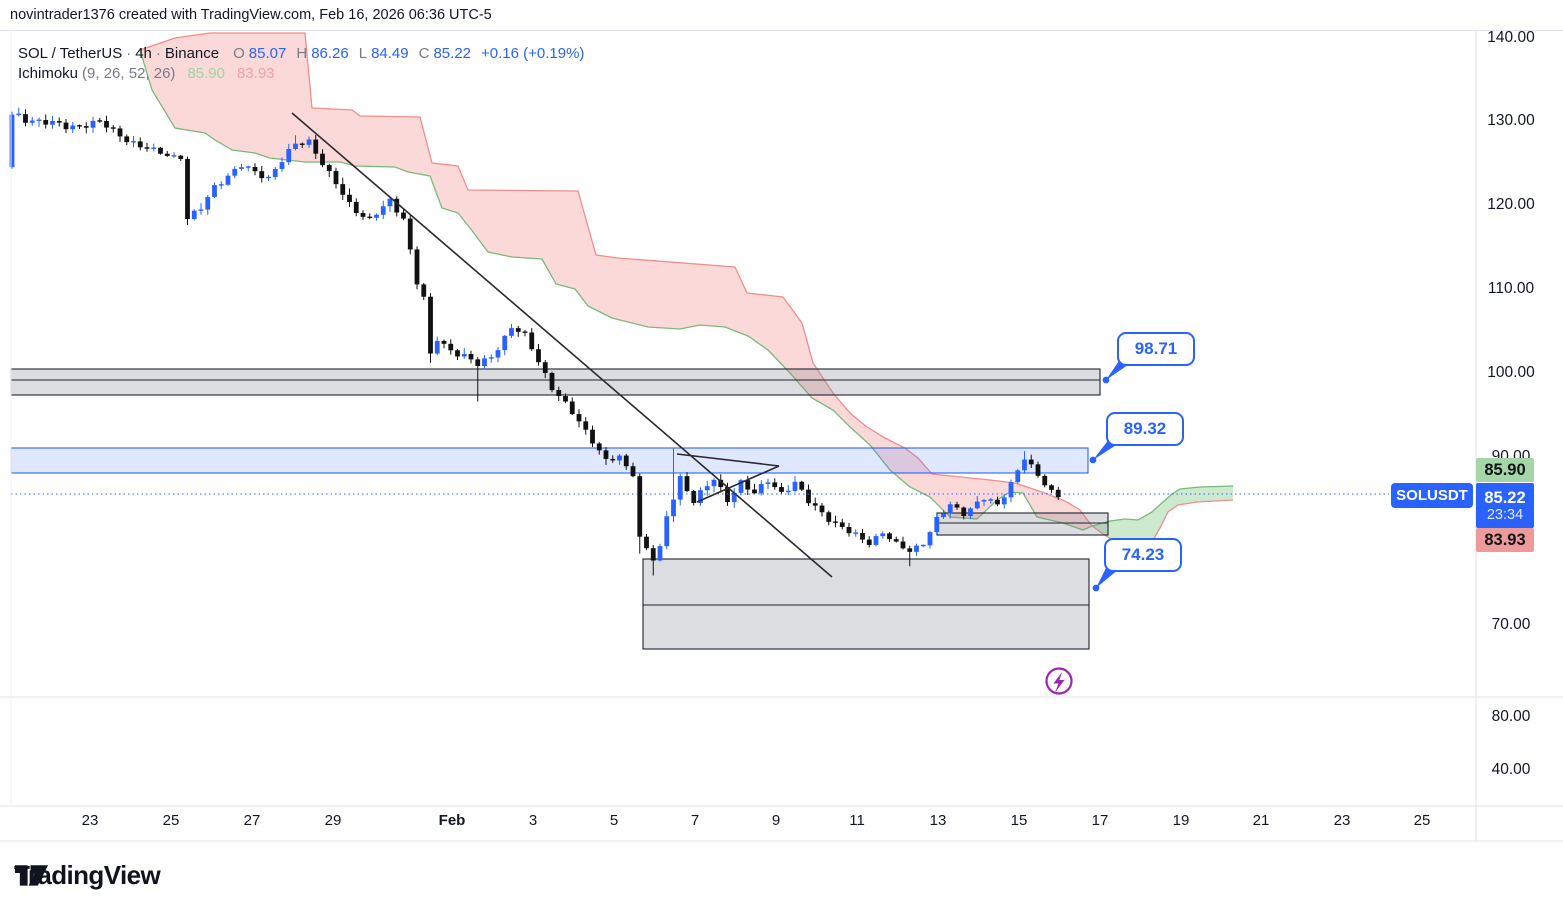  I want to click on low-label: L, so click(363, 53).